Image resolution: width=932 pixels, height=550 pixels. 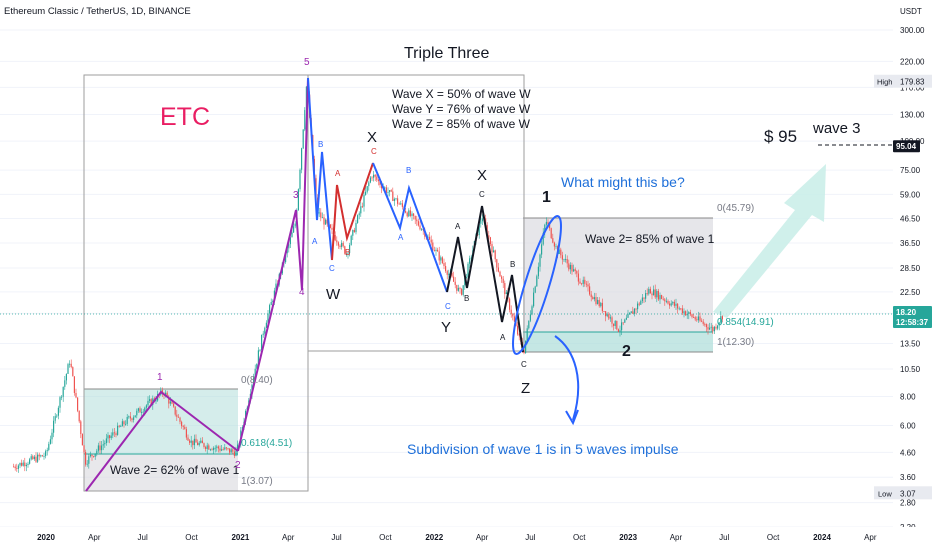 I want to click on price-tick-label: 220.00, so click(x=912, y=61).